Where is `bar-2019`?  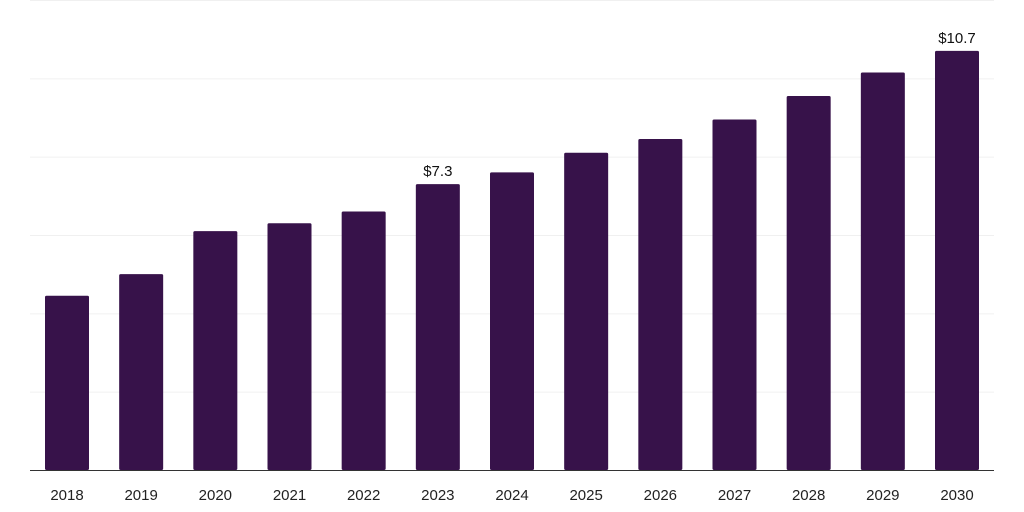 bar-2019 is located at coordinates (141, 372).